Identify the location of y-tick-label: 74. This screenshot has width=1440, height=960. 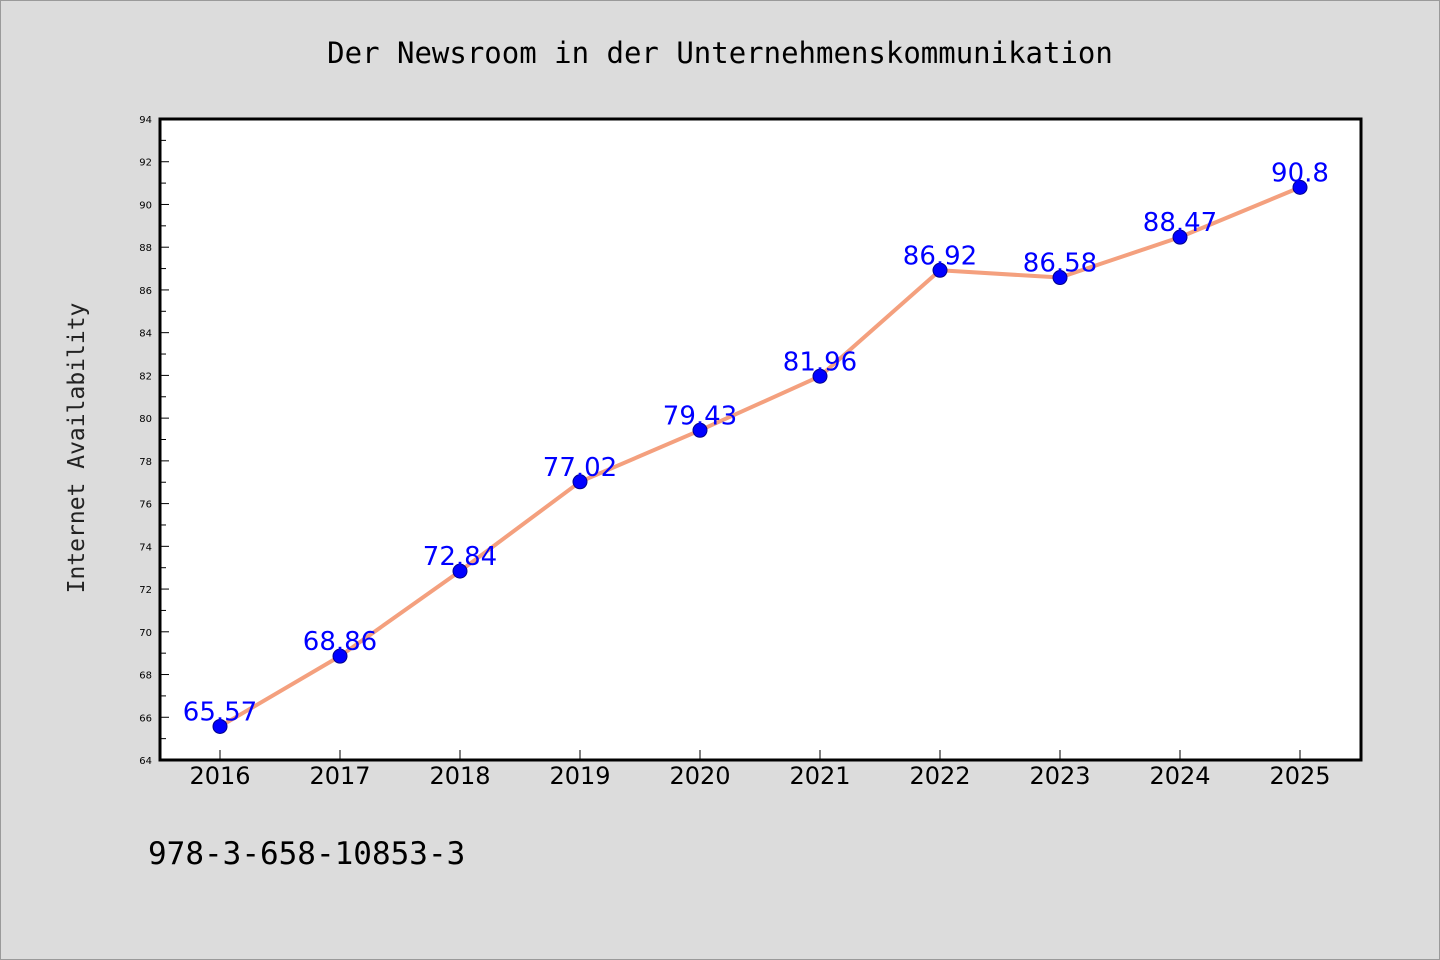
(145, 547).